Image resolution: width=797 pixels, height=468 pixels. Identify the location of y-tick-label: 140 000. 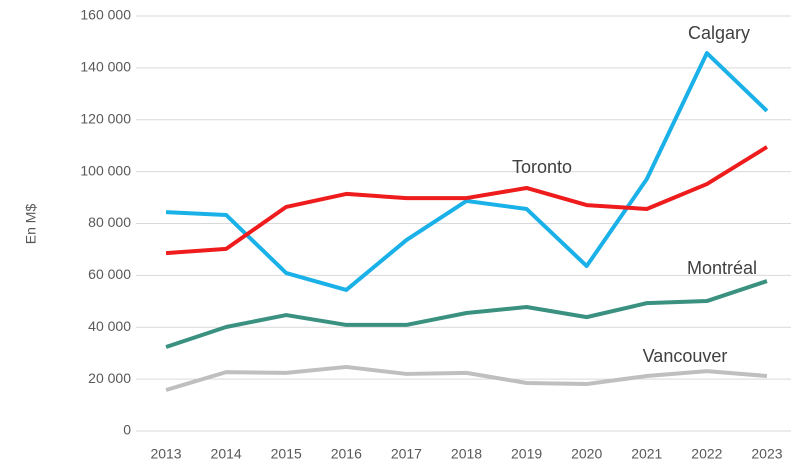
(105, 67).